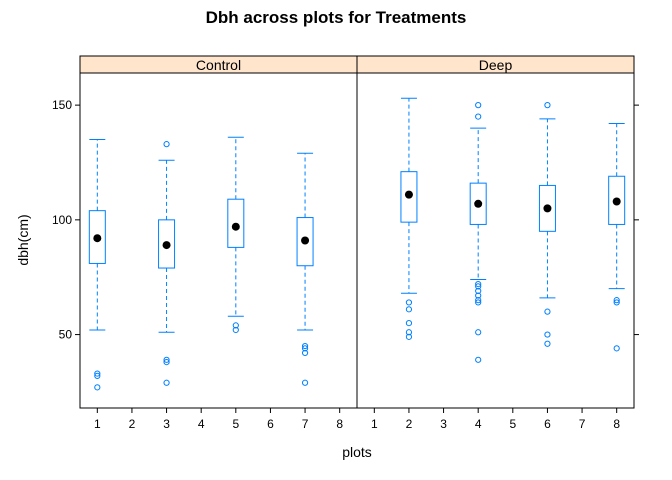 The image size is (672, 480). What do you see at coordinates (66, 335) in the screenshot?
I see `y-tick-label: 50` at bounding box center [66, 335].